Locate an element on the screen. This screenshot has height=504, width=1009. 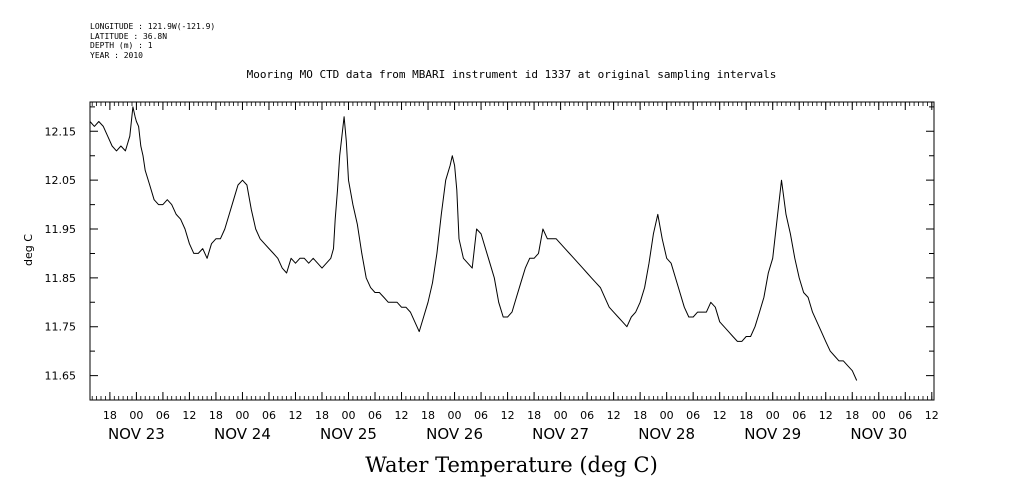
depth-text: DEPTH (m) : 1 is located at coordinates (121, 45).